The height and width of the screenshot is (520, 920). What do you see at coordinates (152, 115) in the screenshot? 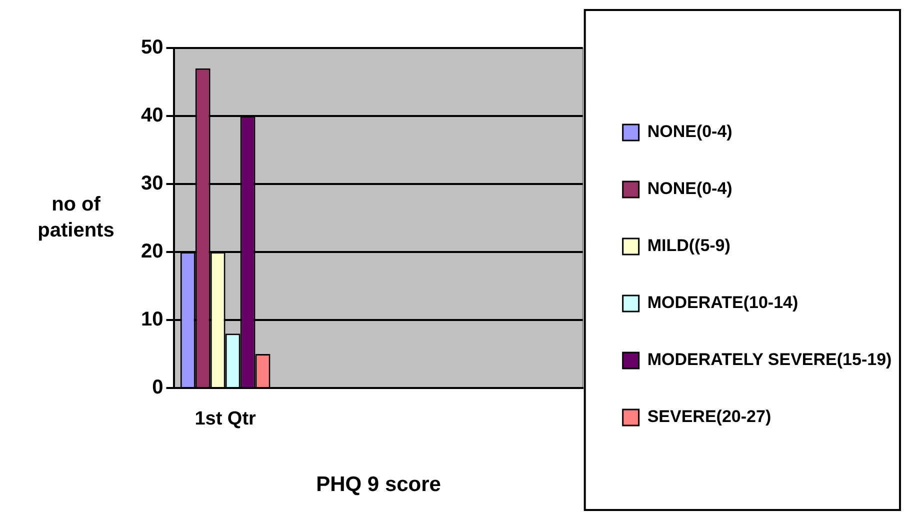
I see `y-tick-label: 40` at bounding box center [152, 115].